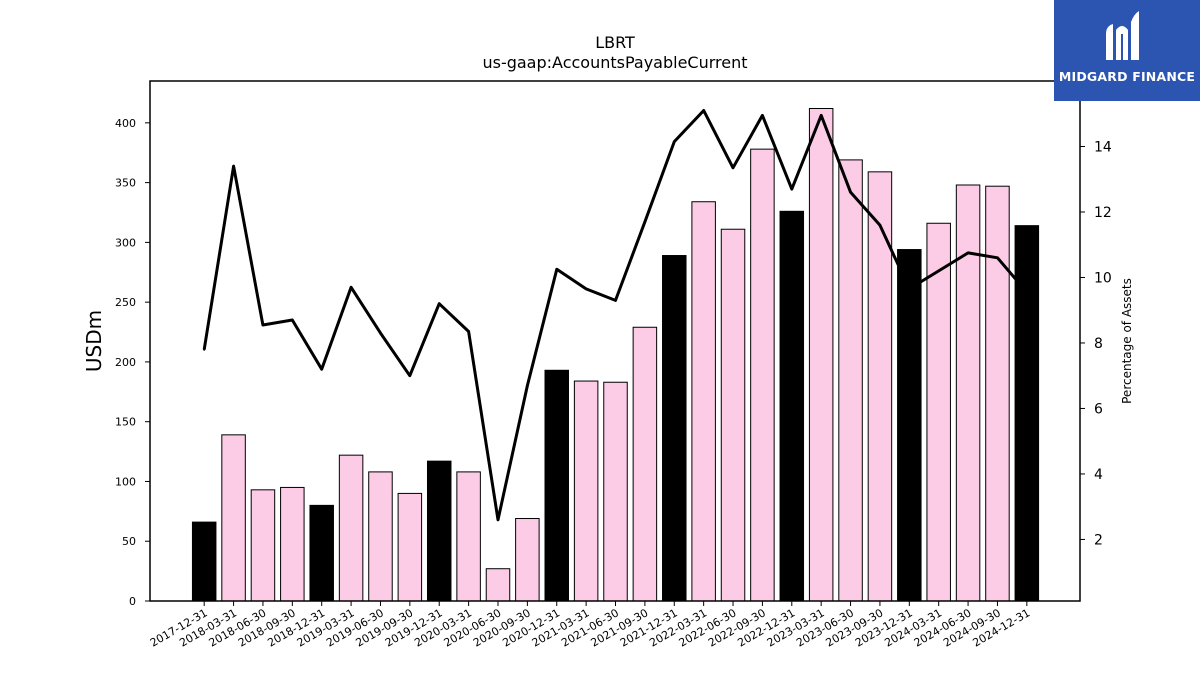 This screenshot has width=1200, height=675. What do you see at coordinates (1127, 76) in the screenshot?
I see `logo-text: MIDGARD FINANCE` at bounding box center [1127, 76].